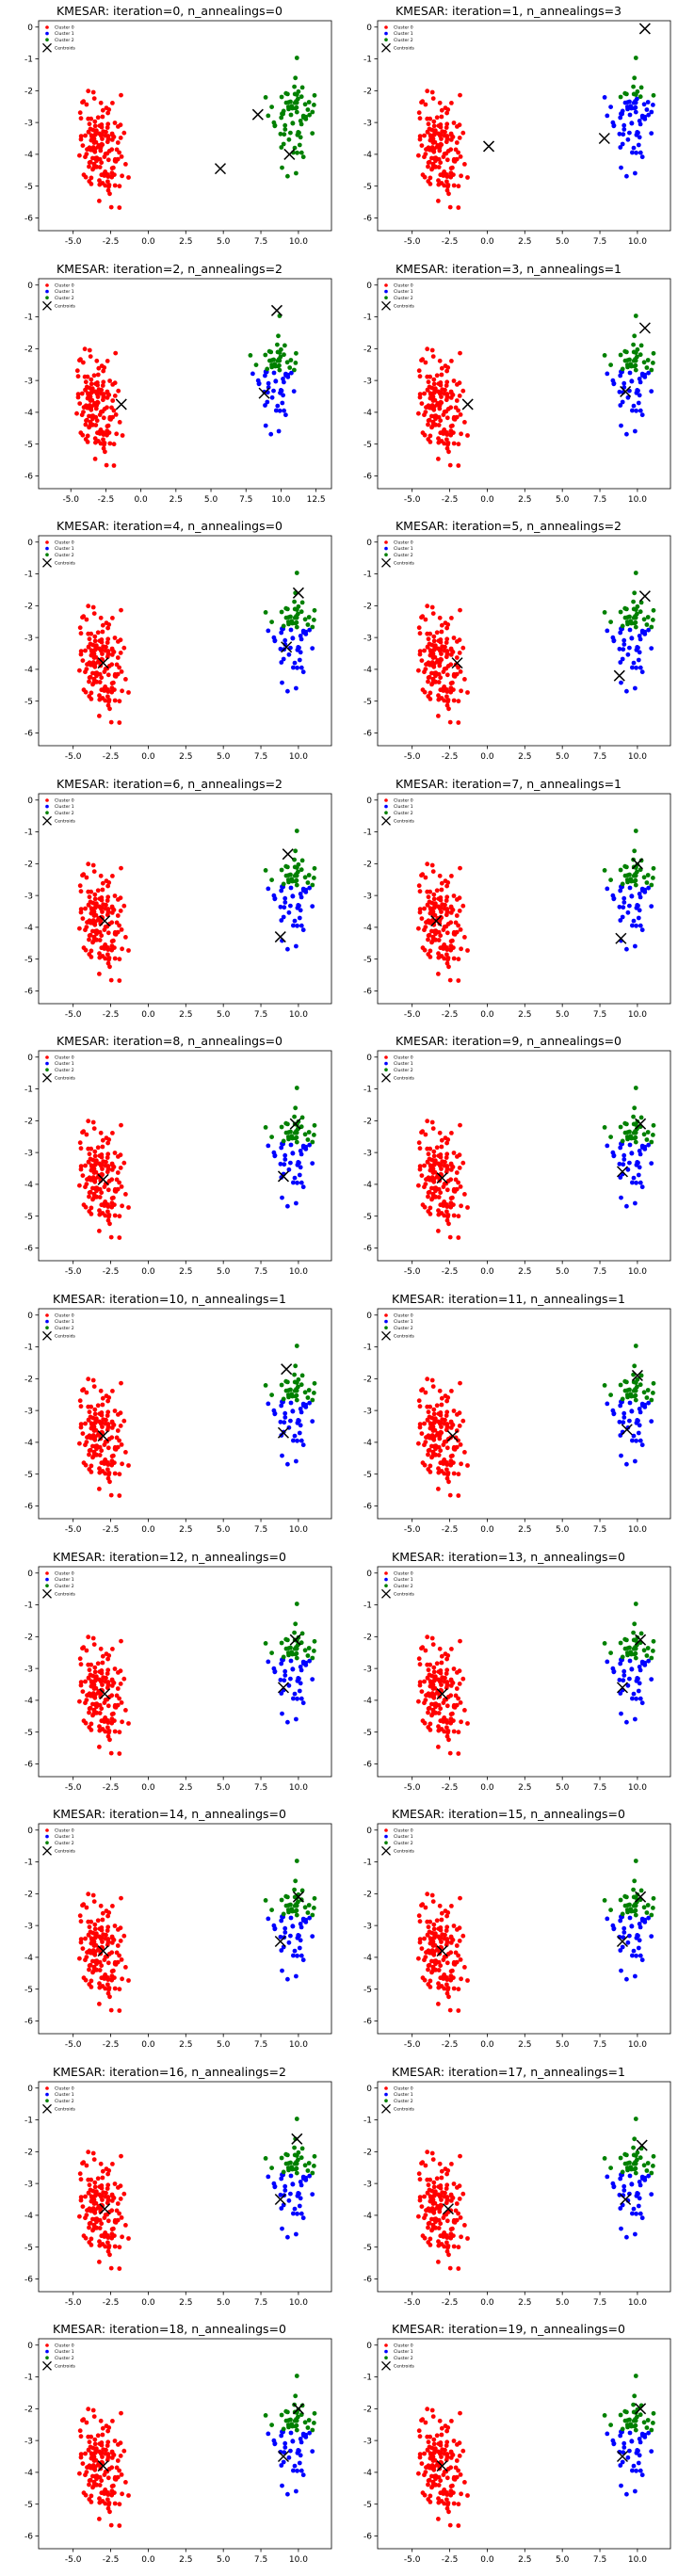  Describe the element at coordinates (170, 1556) in the screenshot. I see `subplot-title: KMESAR: iteration=12, n_annealings=0` at that location.